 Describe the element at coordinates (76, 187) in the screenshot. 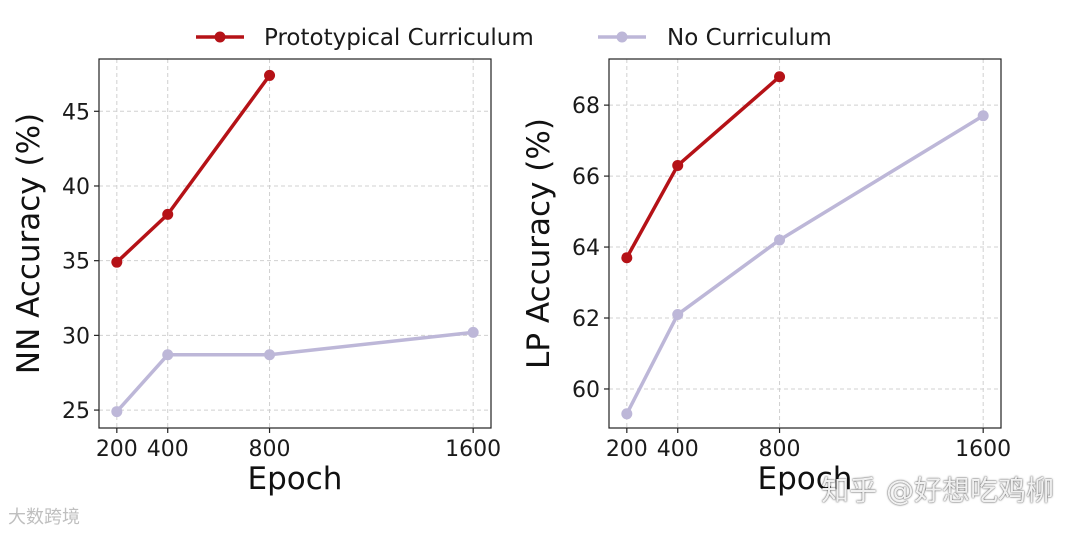

I see `y-tick-label: 40` at that location.